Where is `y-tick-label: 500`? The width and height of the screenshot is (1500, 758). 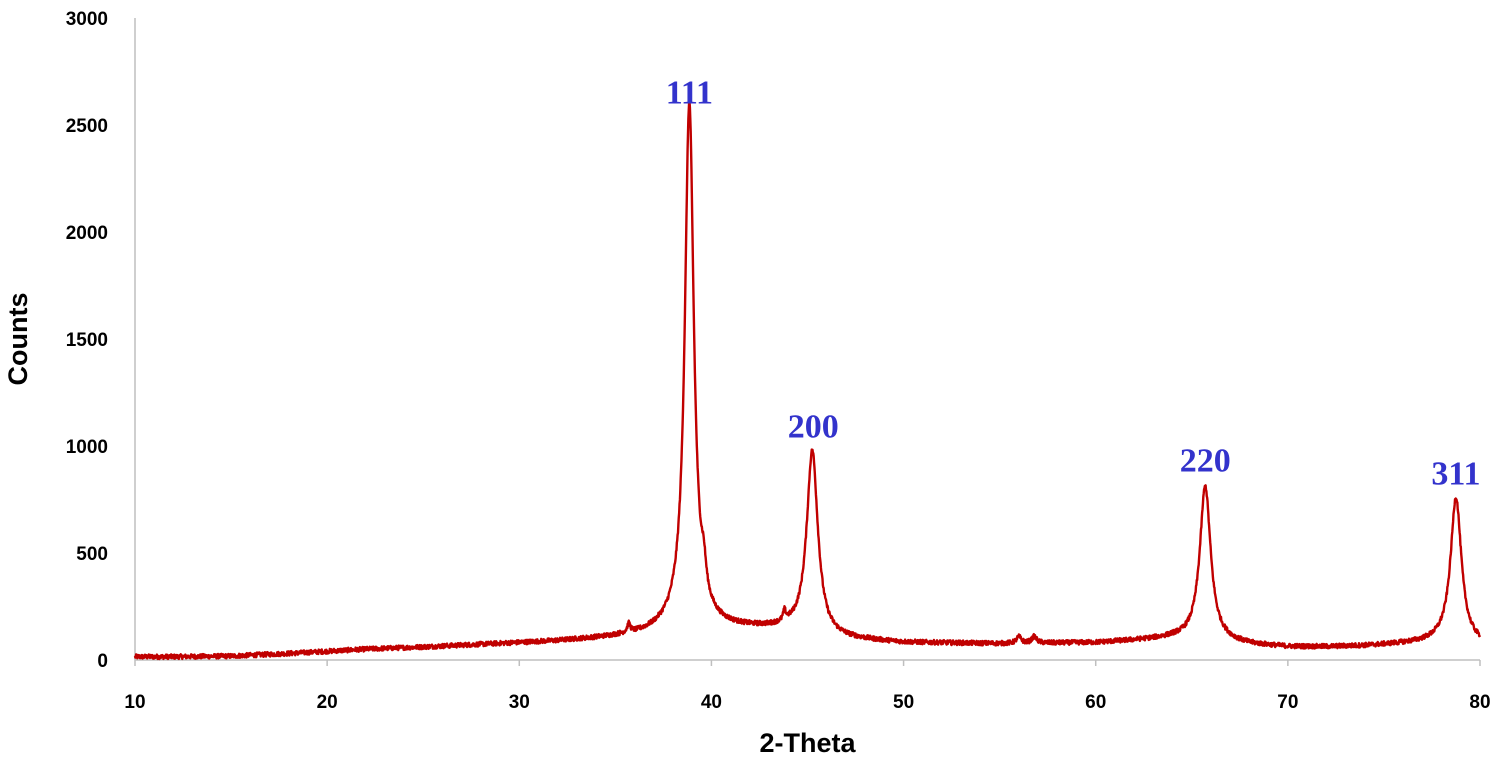 y-tick-label: 500 is located at coordinates (92, 554).